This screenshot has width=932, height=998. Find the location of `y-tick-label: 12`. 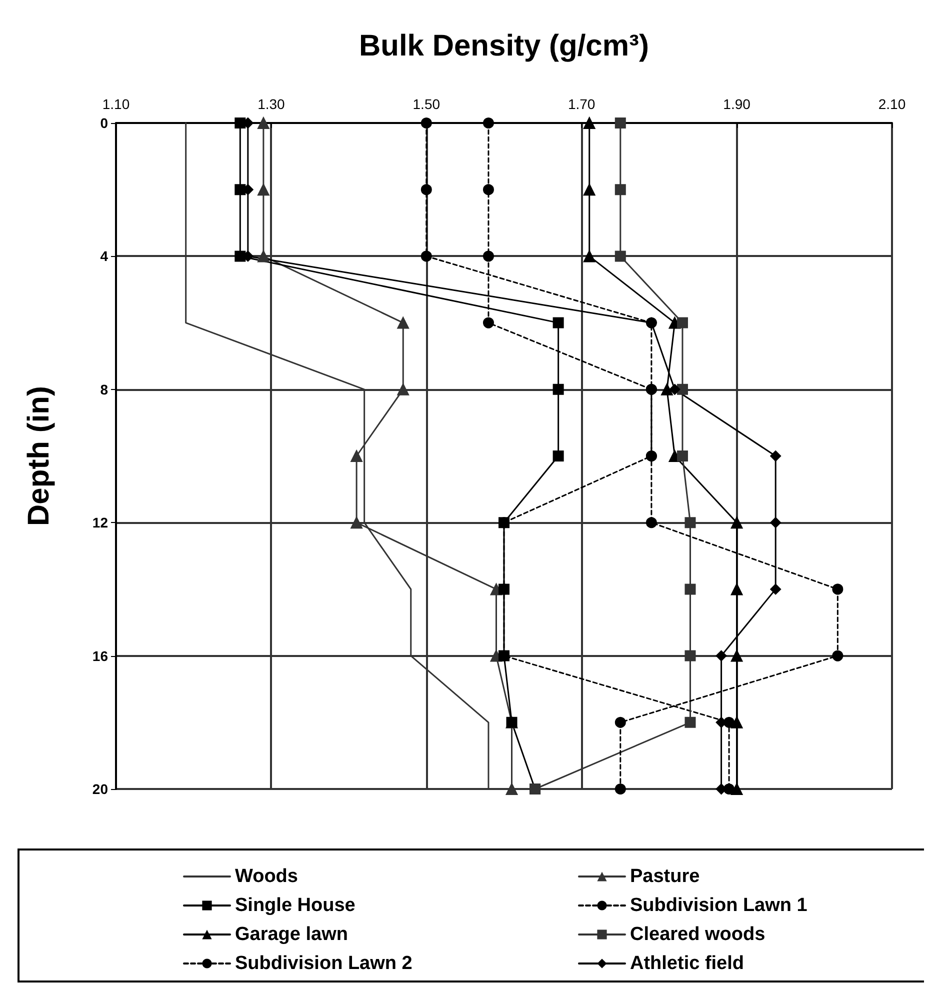

y-tick-label: 12 is located at coordinates (100, 522).